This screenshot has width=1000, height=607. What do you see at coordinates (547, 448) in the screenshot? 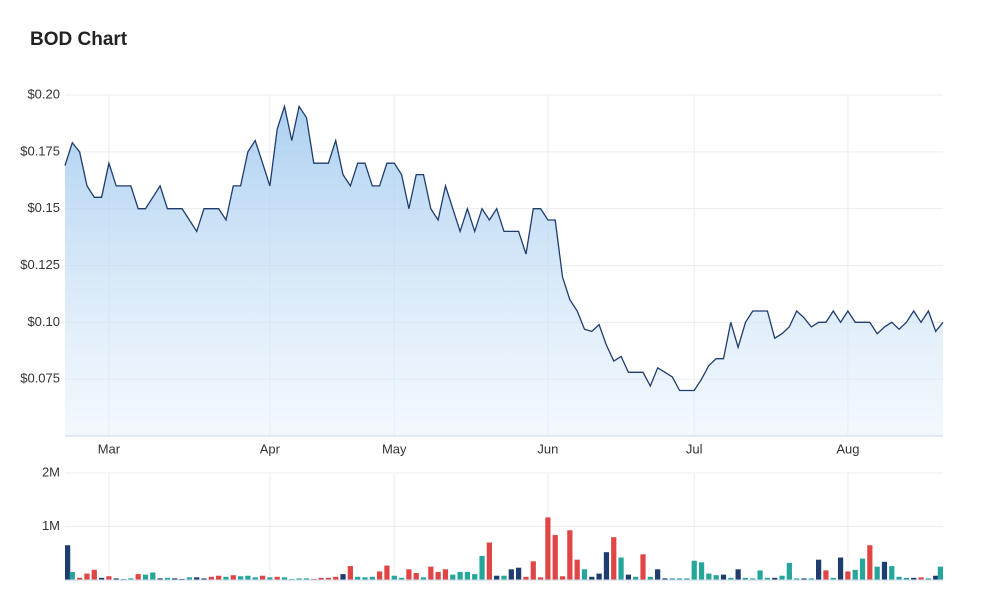
I see `x-tick-label: Jun` at bounding box center [547, 448].